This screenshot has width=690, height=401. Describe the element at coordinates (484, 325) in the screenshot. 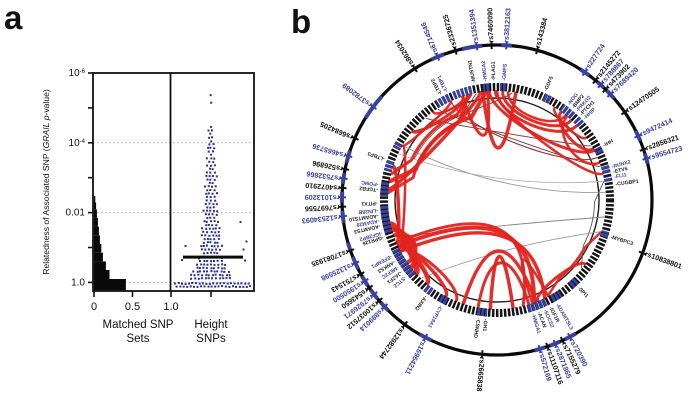

I see `svg-text: -GH1` at that location.